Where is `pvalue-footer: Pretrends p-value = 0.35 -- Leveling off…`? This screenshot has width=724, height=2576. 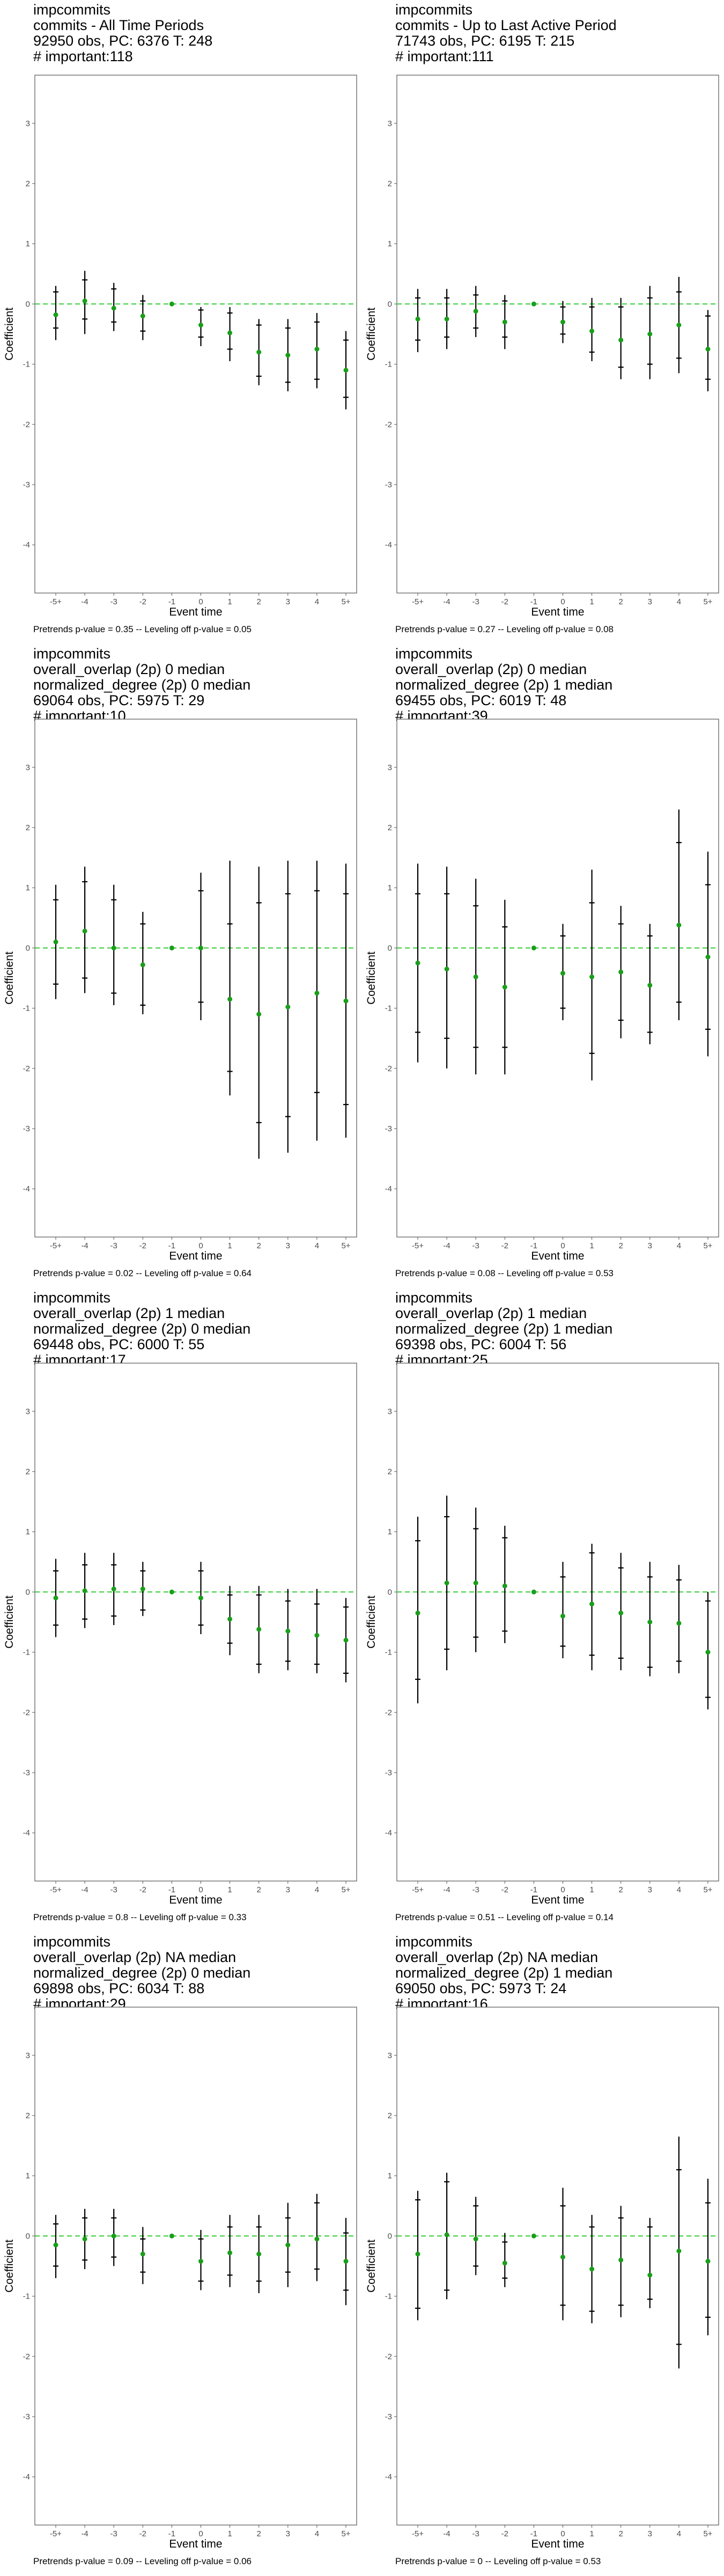
pvalue-footer: Pretrends p-value = 0.35 -- Leveling off… is located at coordinates (142, 629).